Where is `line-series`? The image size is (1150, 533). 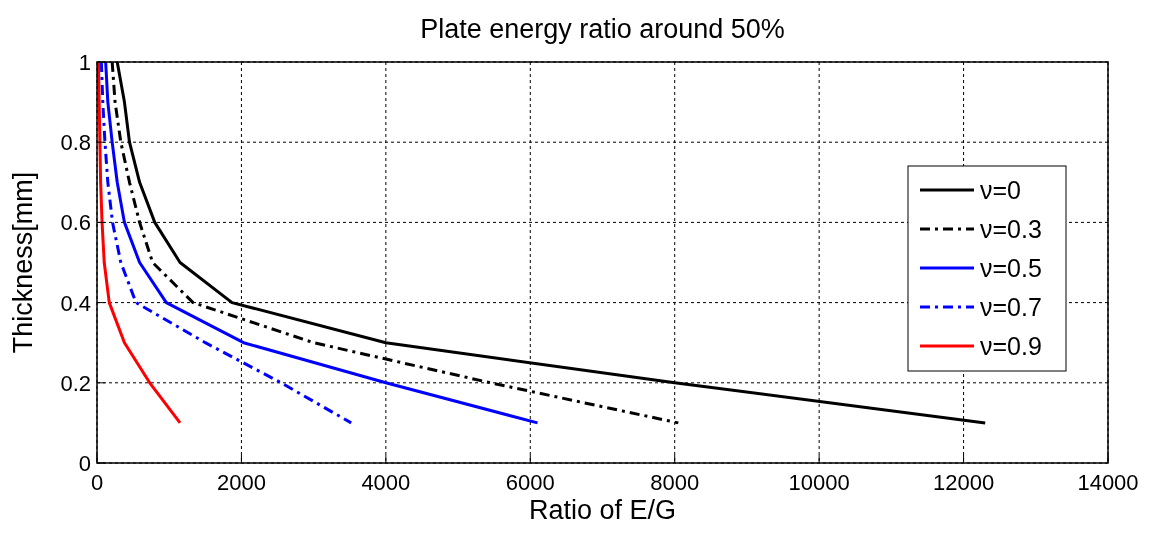
line-series is located at coordinates (139, 242).